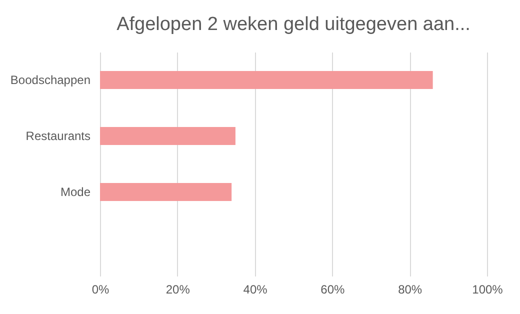  Describe the element at coordinates (410, 289) in the screenshot. I see `x-tick-label: 80%` at that location.